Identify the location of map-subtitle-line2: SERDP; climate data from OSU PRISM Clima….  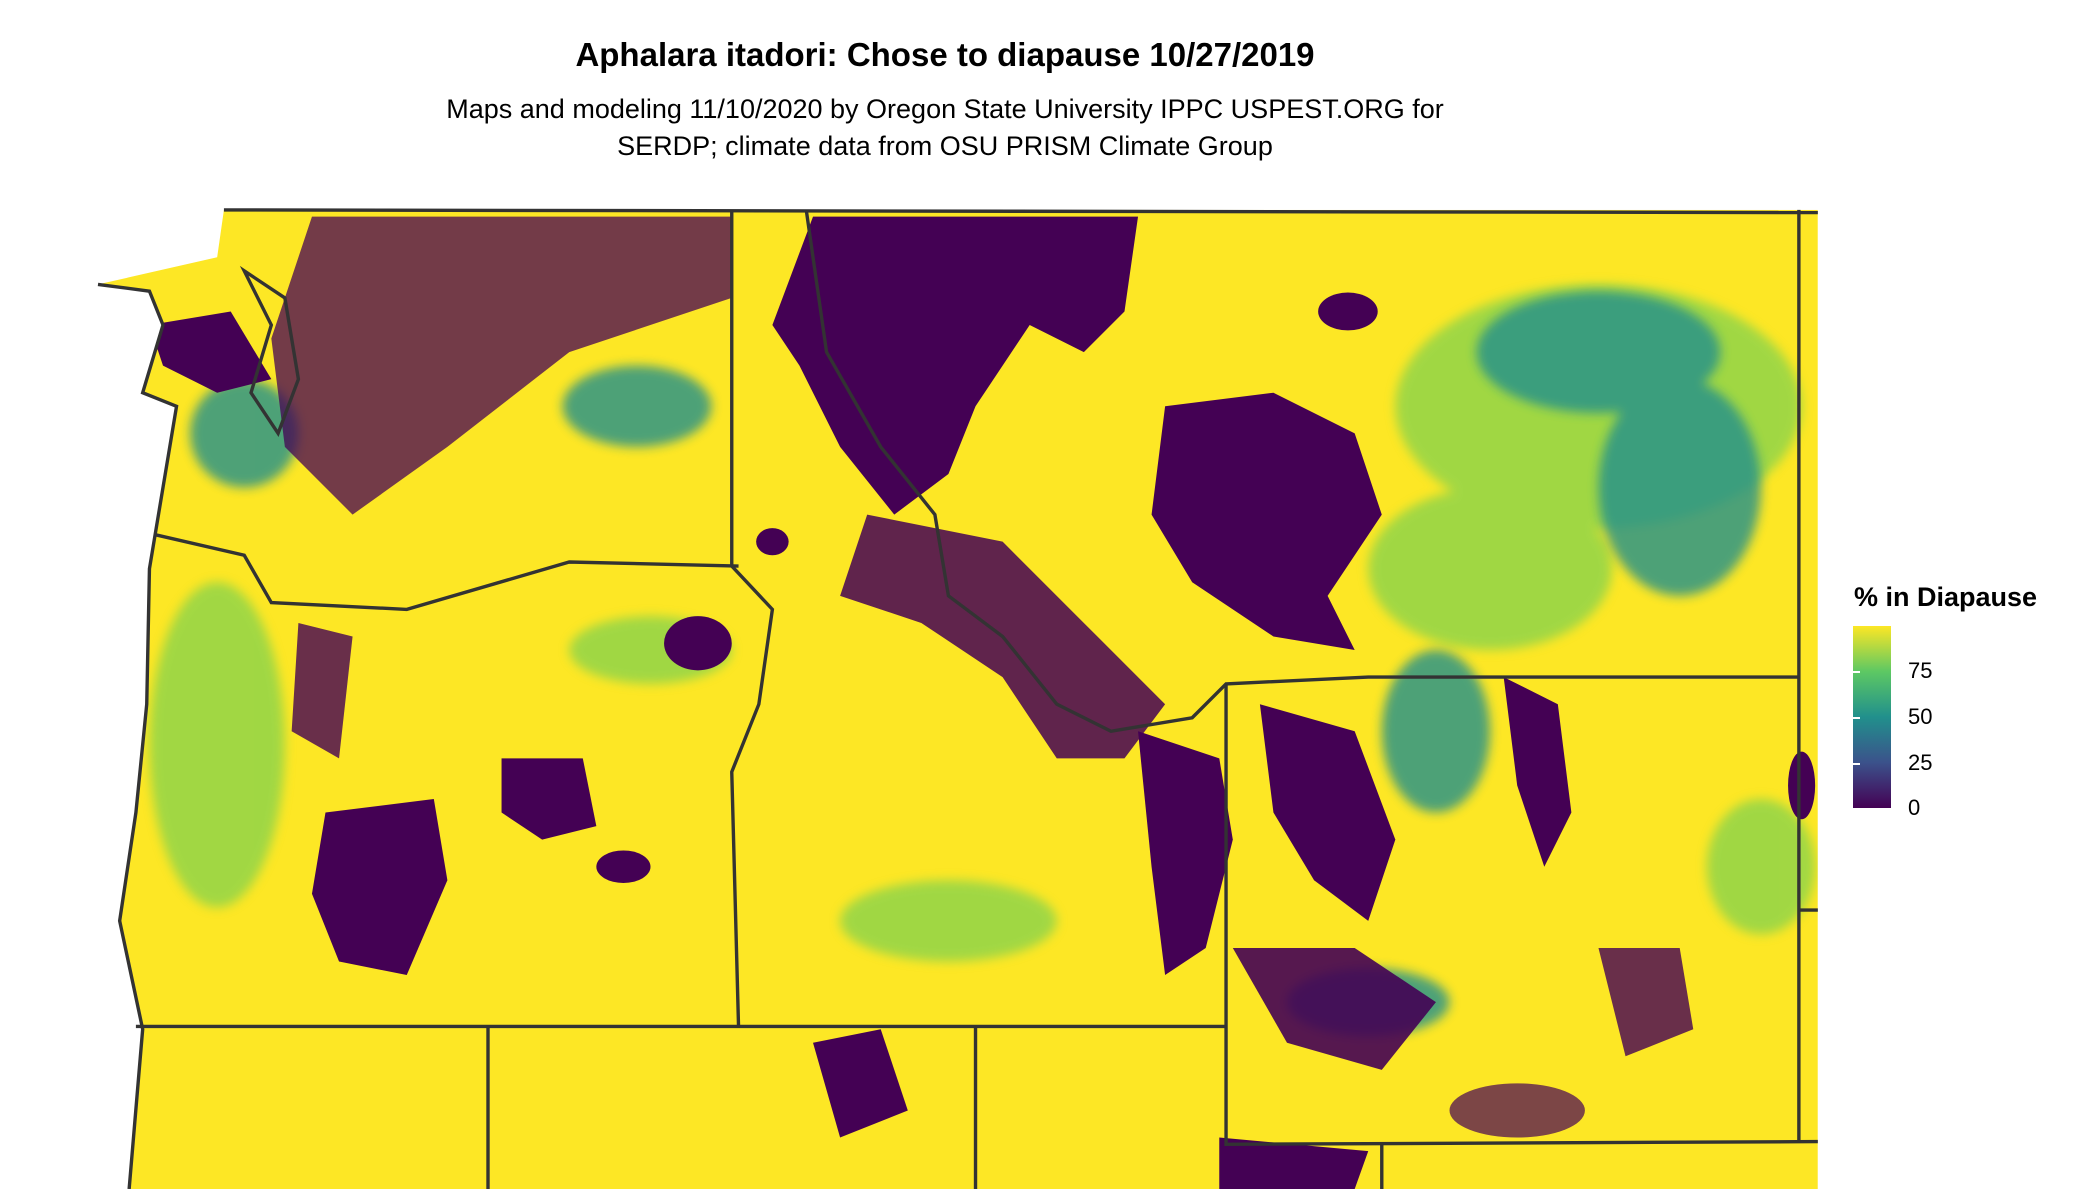
(945, 146).